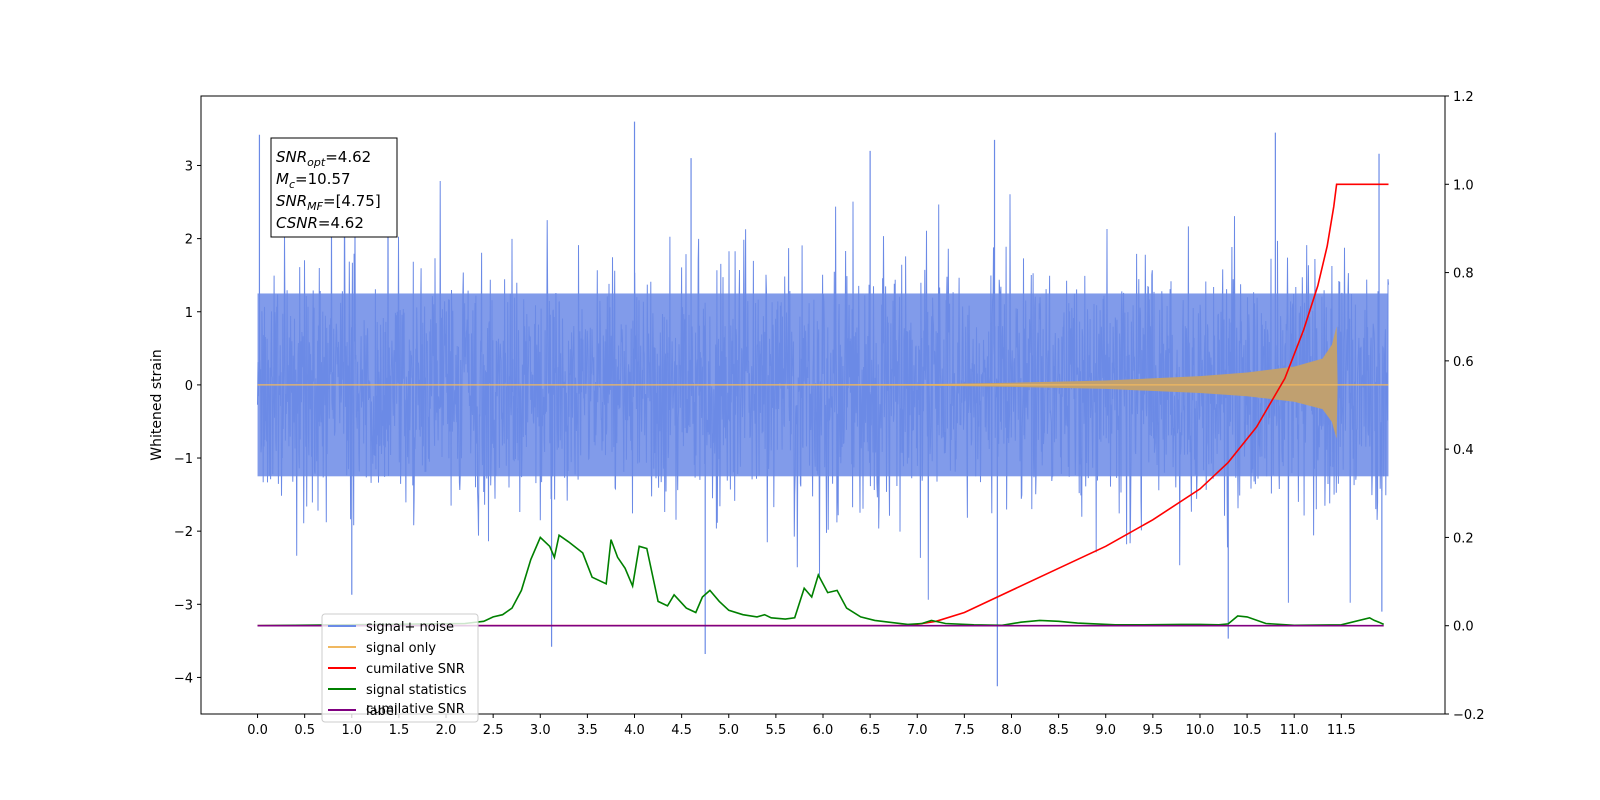  What do you see at coordinates (1011, 730) in the screenshot?
I see `x-tick-label: 8.0` at bounding box center [1011, 730].